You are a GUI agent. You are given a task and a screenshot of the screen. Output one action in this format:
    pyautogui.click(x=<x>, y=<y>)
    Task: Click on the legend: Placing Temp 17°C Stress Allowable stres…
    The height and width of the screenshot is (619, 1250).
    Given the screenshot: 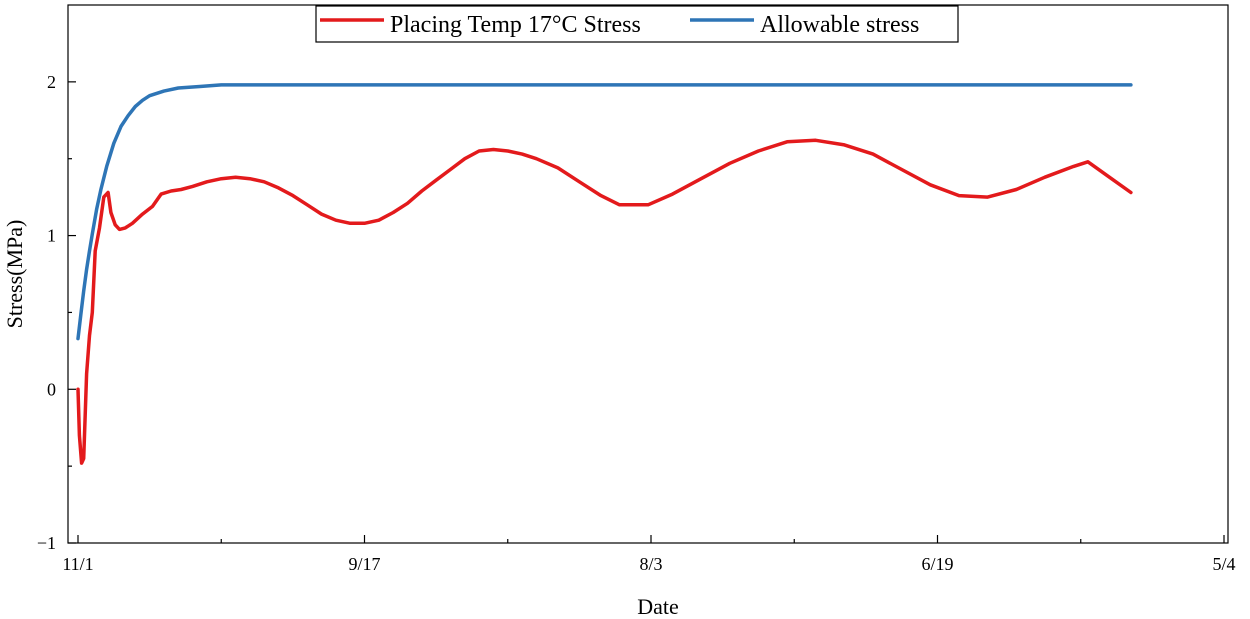 What is the action you would take?
    pyautogui.click(x=637, y=24)
    